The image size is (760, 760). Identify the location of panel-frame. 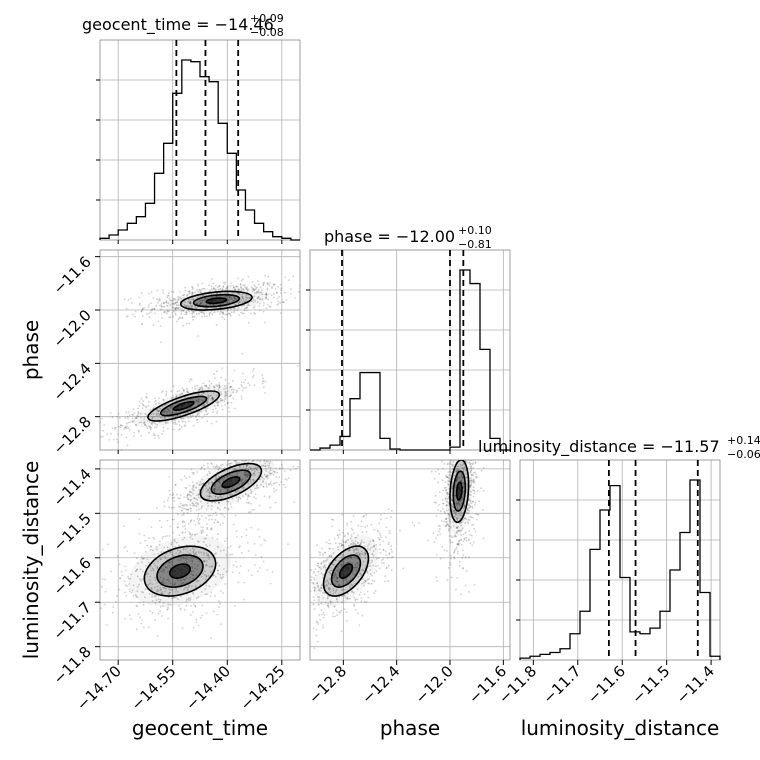
(200, 560).